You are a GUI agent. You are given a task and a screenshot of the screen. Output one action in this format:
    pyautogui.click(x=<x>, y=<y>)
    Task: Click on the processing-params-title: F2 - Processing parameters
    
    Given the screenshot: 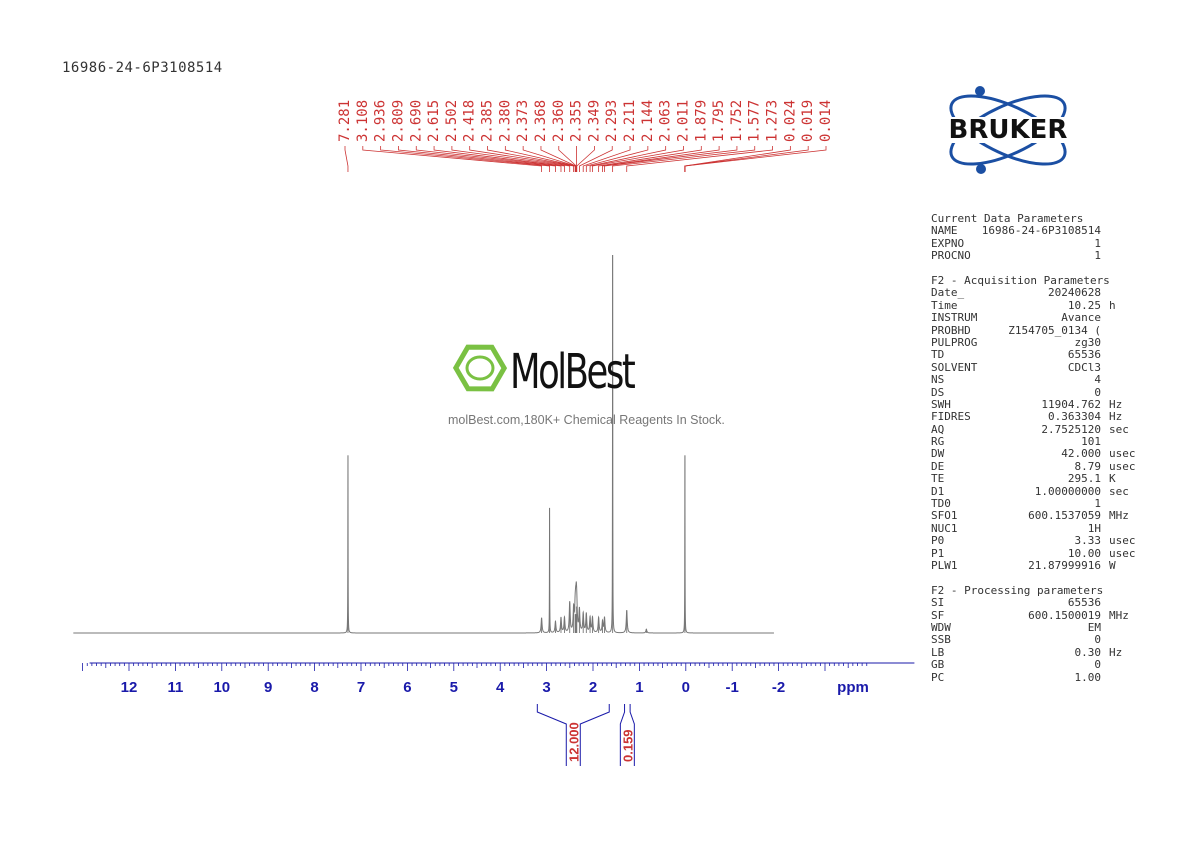 What is the action you would take?
    pyautogui.click(x=1017, y=590)
    